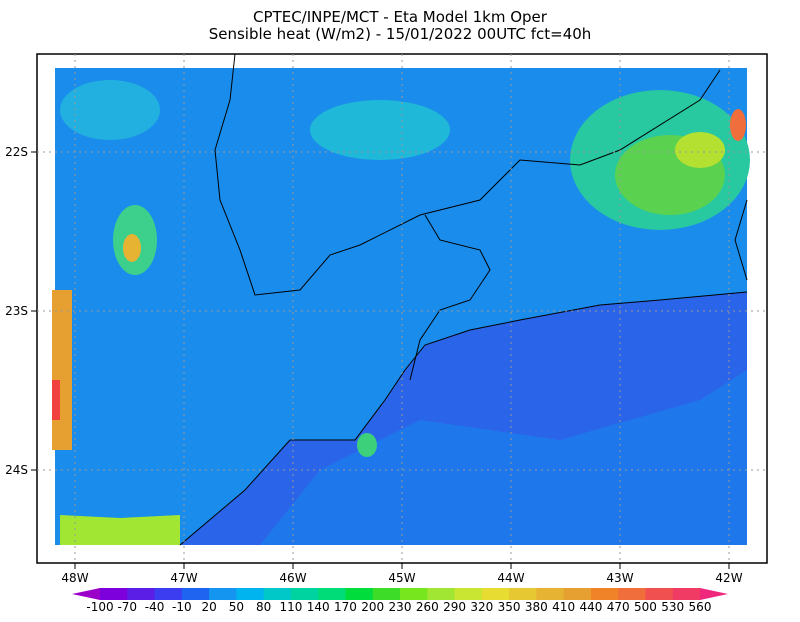 The image size is (800, 622). I want to click on colorbar-label: 500, so click(645, 607).